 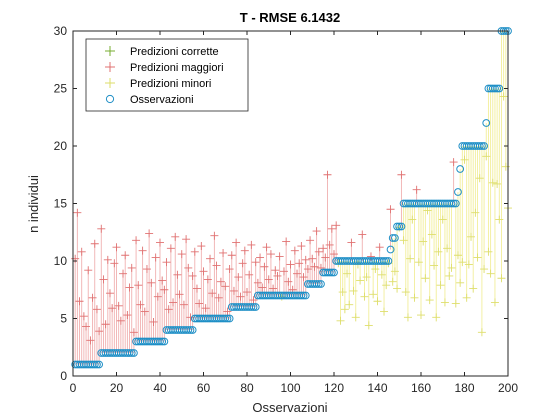 What do you see at coordinates (377, 388) in the screenshot?
I see `x-tick-label: 140` at bounding box center [377, 388].